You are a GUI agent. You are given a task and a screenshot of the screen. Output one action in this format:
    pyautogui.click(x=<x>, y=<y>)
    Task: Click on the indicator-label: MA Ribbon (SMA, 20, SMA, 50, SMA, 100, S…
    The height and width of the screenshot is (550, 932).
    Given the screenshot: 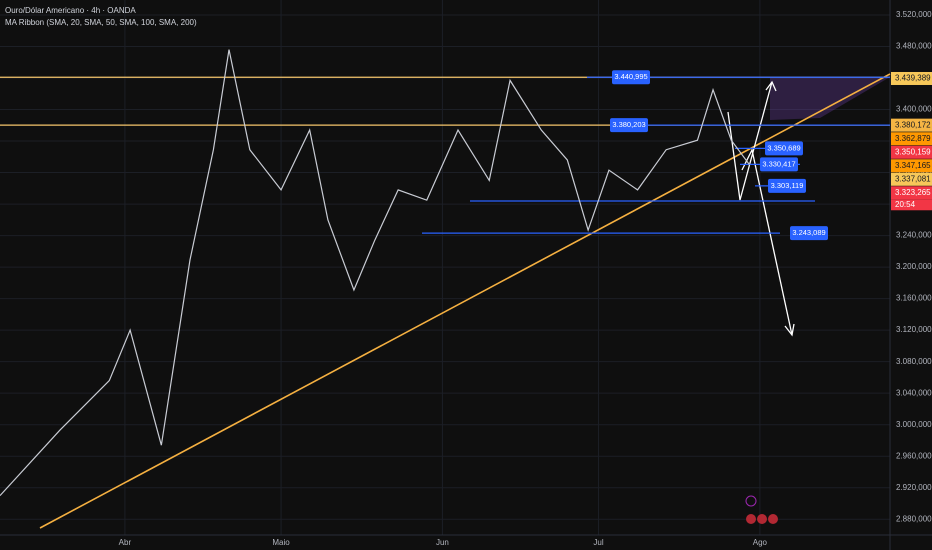 What is the action you would take?
    pyautogui.click(x=101, y=22)
    